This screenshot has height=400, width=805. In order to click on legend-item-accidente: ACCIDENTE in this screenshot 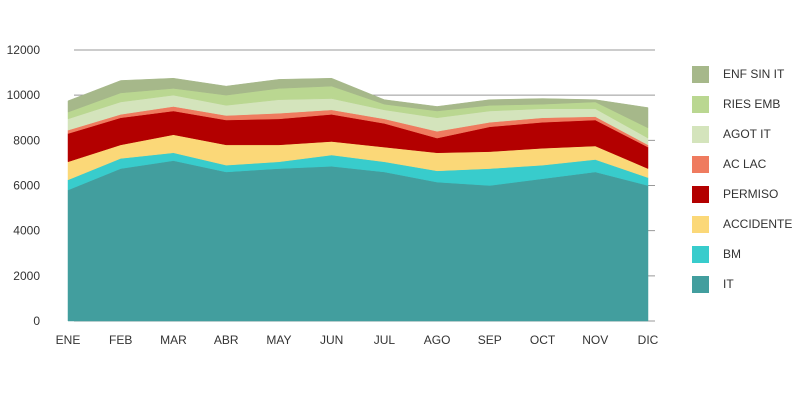, I will do `click(747, 225)`.